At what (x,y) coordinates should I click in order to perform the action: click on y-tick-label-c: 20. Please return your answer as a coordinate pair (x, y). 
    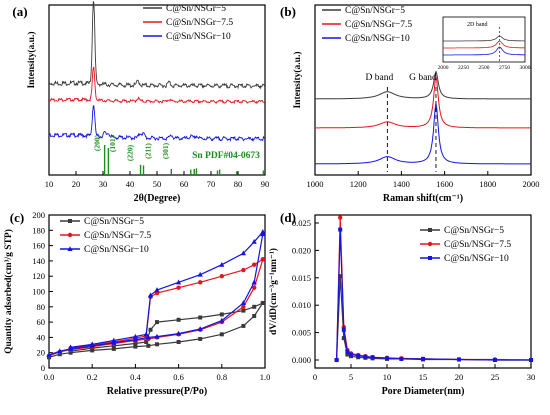
    Looking at the image, I should click on (41, 353).